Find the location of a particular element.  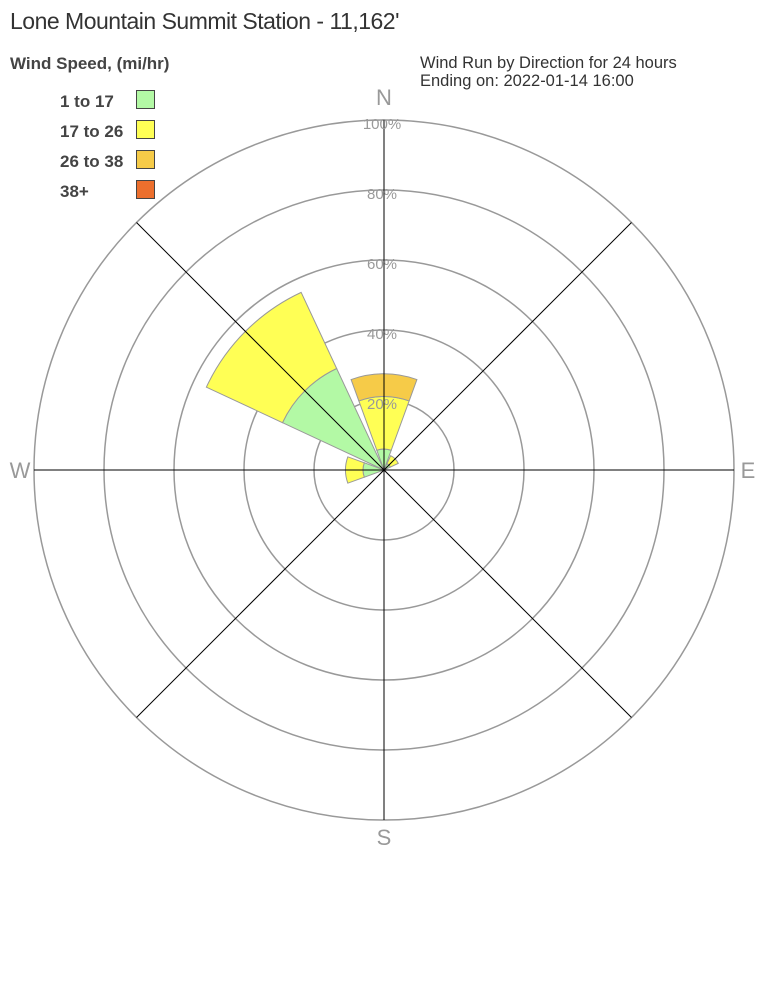

ring-label: 60% is located at coordinates (382, 264).